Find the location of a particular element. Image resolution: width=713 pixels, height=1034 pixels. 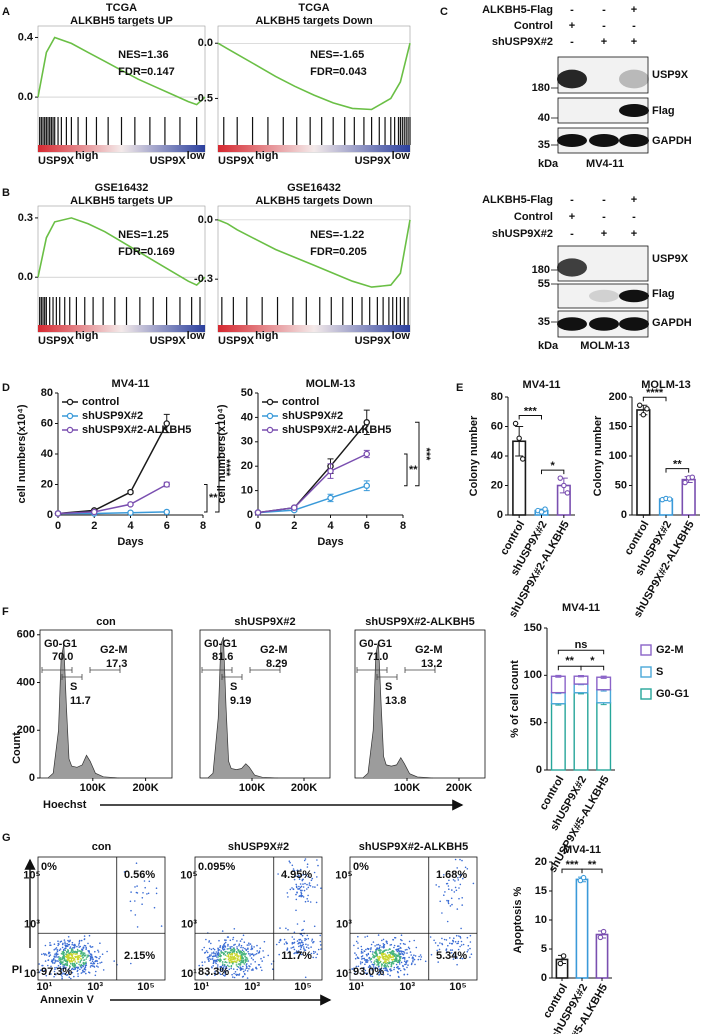

lane-sign: - is located at coordinates (634, 26).